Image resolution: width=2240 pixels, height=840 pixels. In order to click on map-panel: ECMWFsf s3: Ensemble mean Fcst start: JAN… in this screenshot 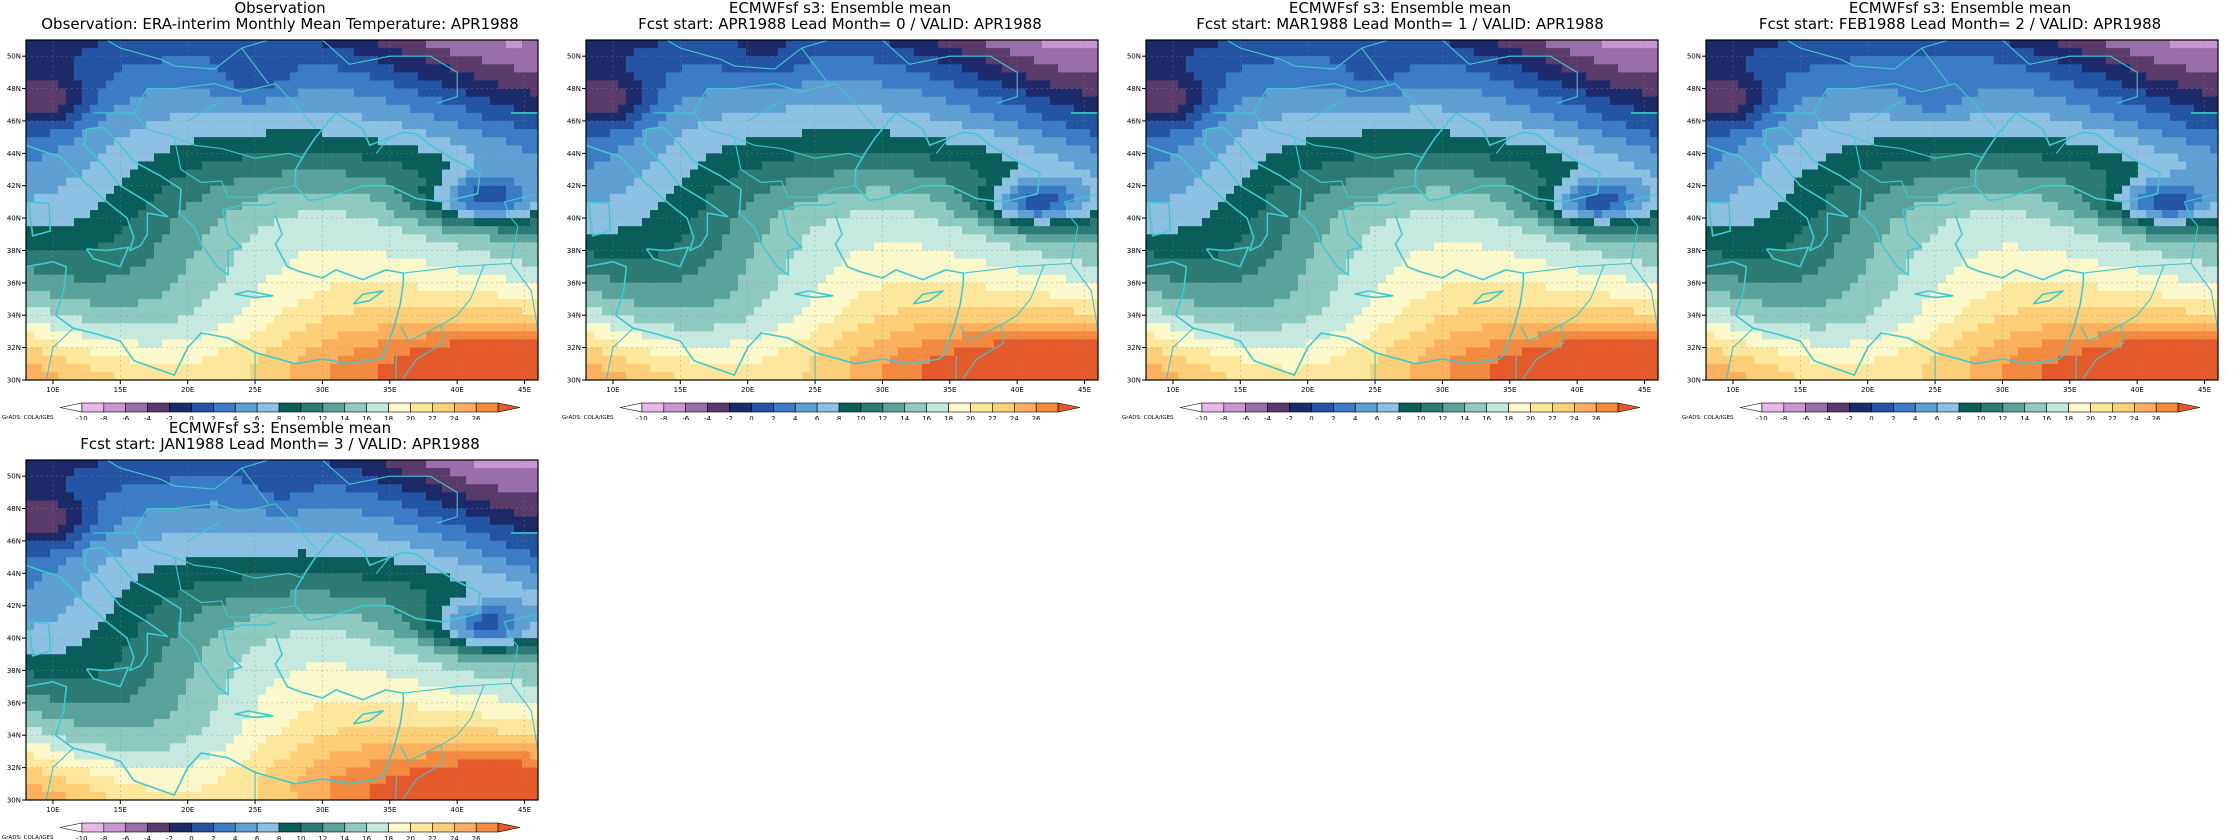, I will do `click(280, 630)`.